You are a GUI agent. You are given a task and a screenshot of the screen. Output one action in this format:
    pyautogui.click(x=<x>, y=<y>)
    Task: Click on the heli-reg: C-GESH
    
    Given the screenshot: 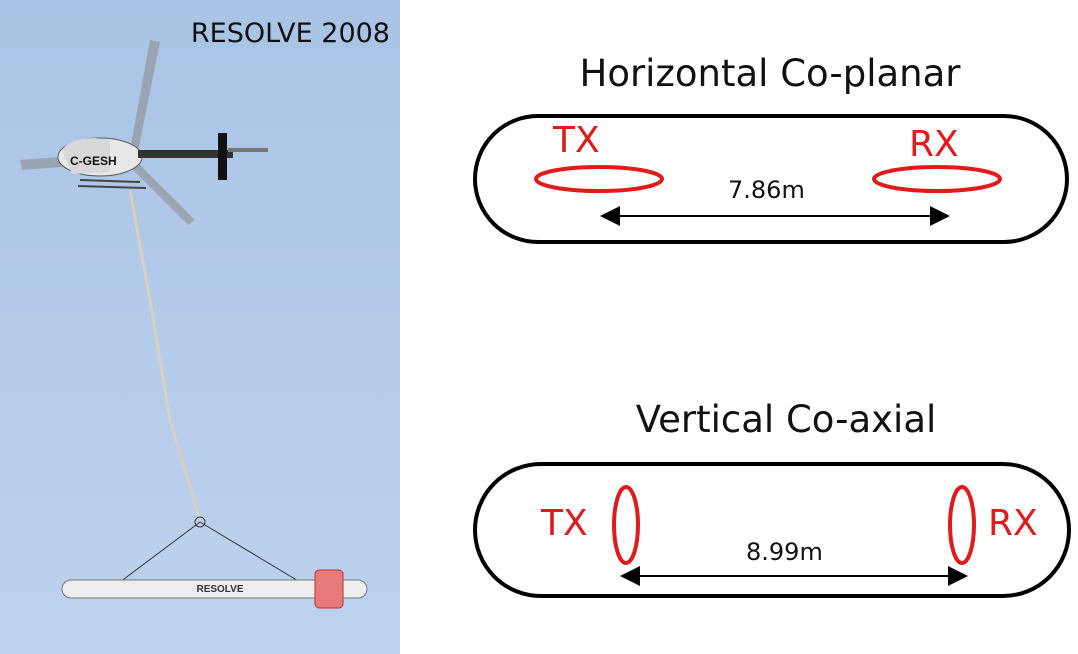 What is the action you would take?
    pyautogui.click(x=93, y=161)
    